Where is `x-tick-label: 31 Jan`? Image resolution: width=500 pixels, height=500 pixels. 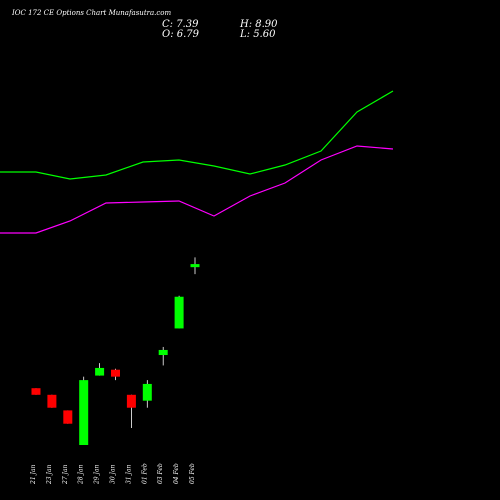 x-tick-label: 31 Jan is located at coordinates (128, 474).